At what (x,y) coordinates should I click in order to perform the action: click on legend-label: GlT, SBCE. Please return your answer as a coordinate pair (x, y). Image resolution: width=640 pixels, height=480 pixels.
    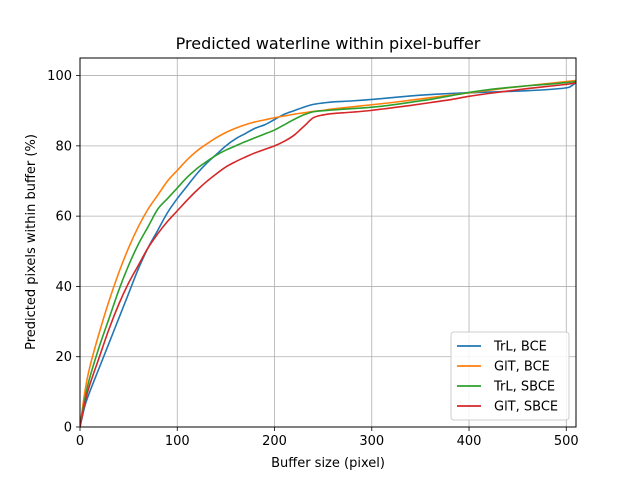
    Looking at the image, I should click on (526, 407).